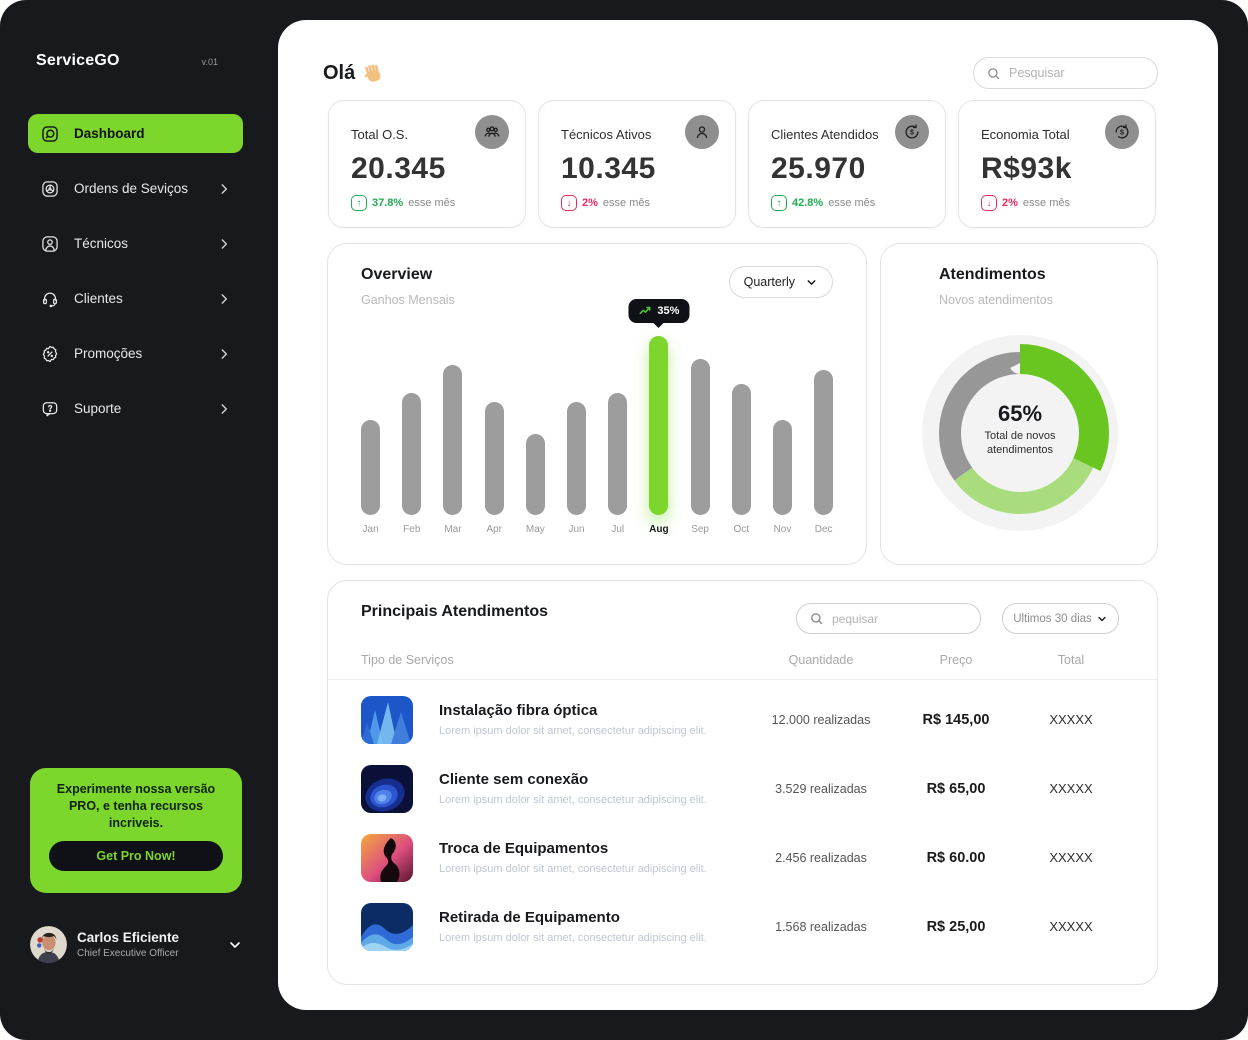 Image resolution: width=1248 pixels, height=1040 pixels. Describe the element at coordinates (128, 937) in the screenshot. I see `user-name: Carlos Eficiente` at that location.